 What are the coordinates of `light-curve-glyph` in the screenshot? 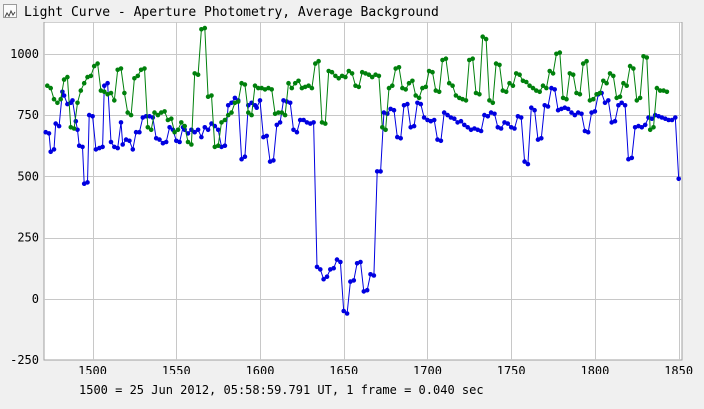 It's located at (10, 13).